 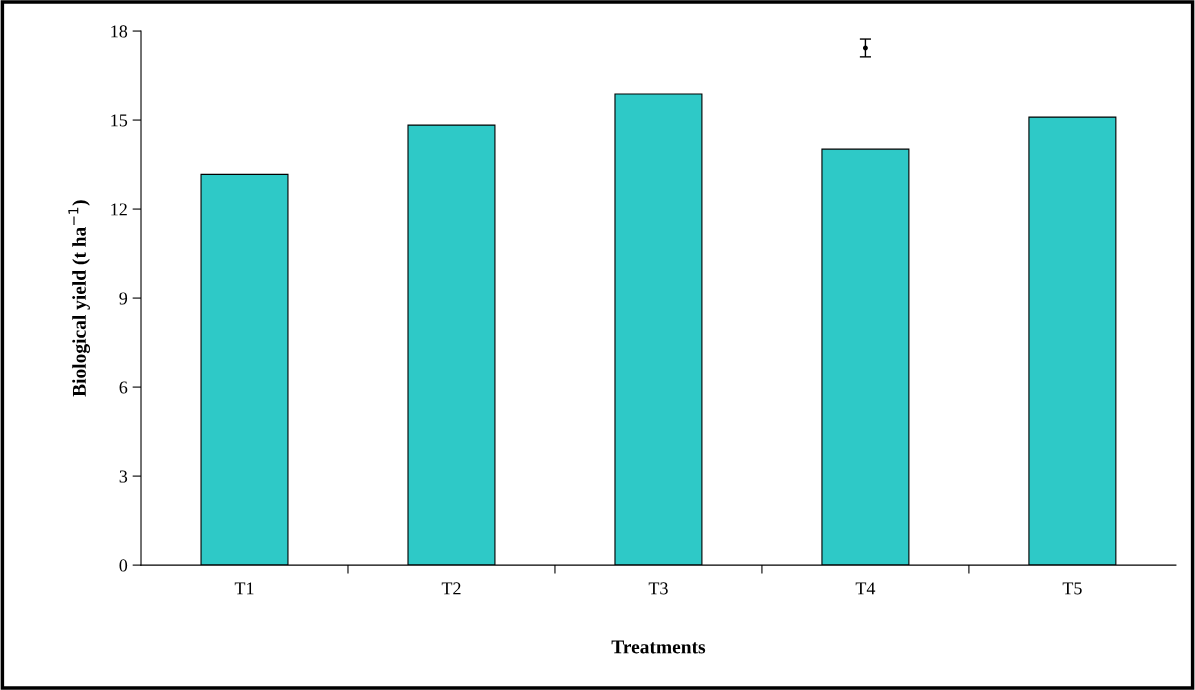 I want to click on y-tick-label: 18, so click(x=119, y=31).